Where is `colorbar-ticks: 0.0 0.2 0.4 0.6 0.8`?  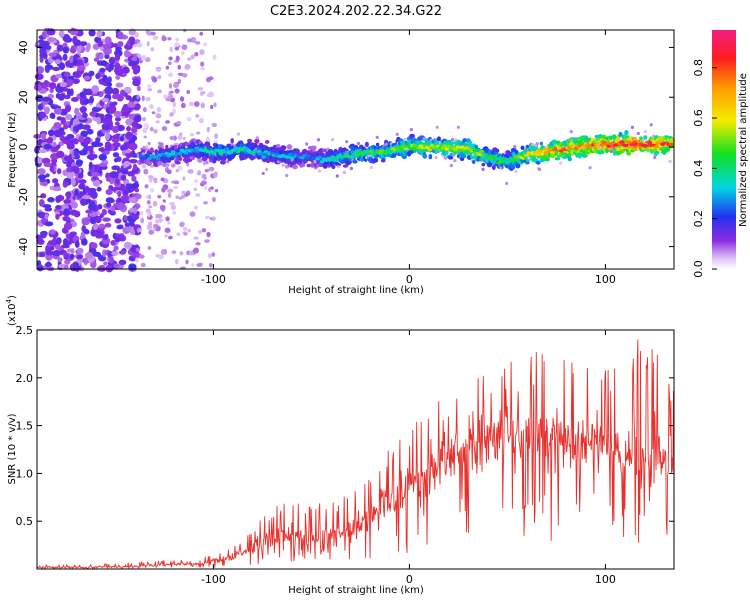 colorbar-ticks: 0.0 0.2 0.4 0.6 0.8 is located at coordinates (704, 168).